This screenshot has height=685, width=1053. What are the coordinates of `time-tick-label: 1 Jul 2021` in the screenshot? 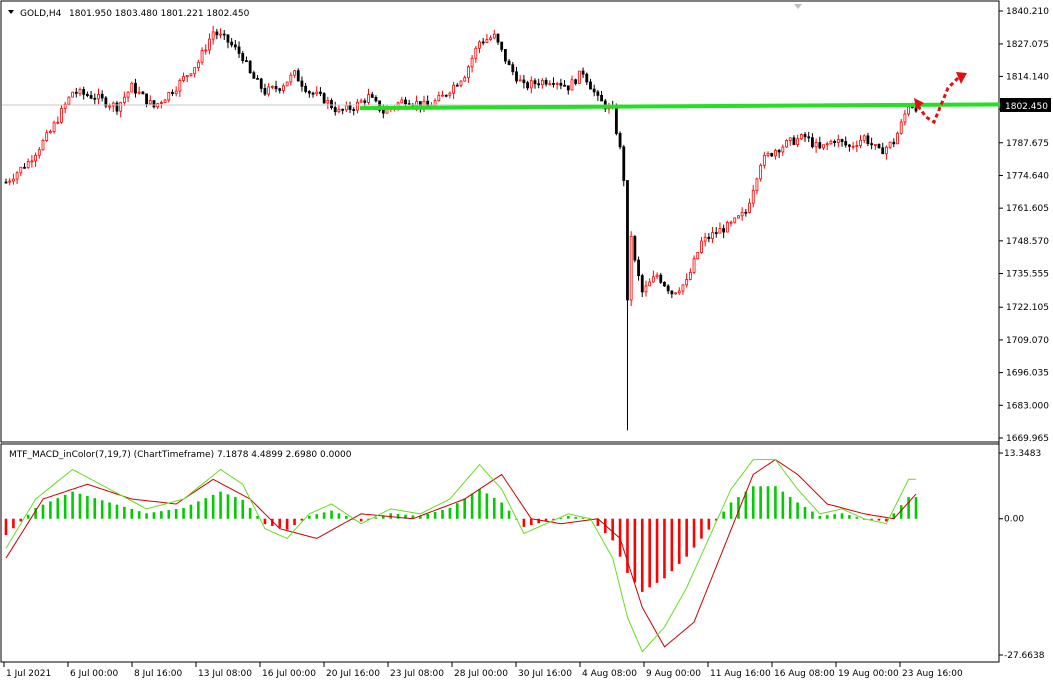 It's located at (28, 674).